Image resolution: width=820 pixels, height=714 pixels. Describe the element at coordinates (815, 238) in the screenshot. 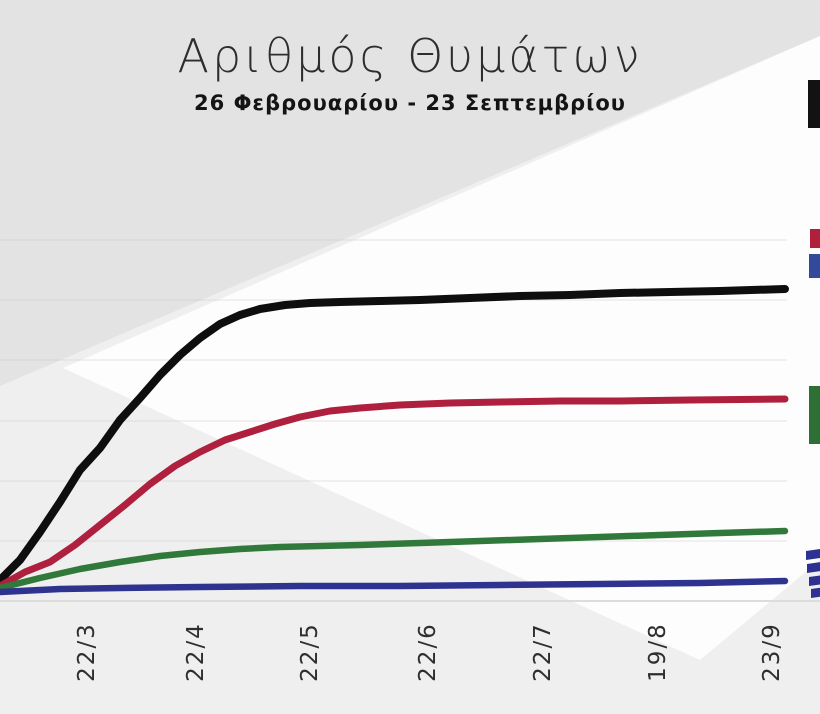

I see `legend-red-swatch` at that location.